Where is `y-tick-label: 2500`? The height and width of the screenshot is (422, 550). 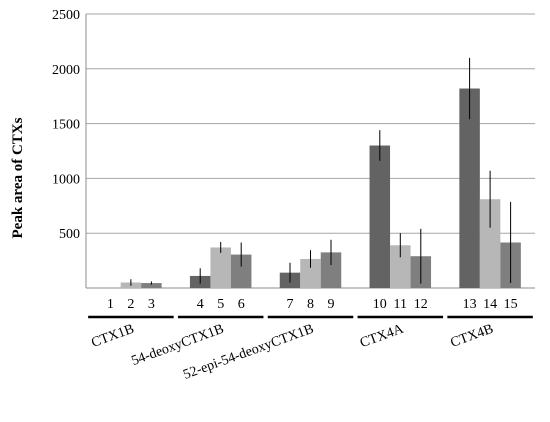 y-tick-label: 2500 is located at coordinates (66, 15).